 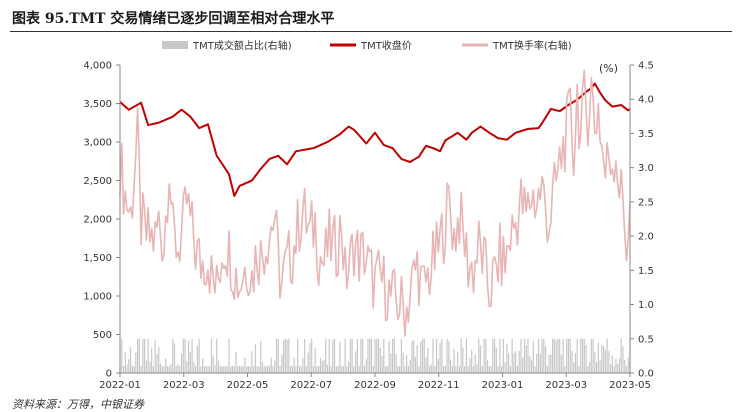 What do you see at coordinates (120, 385) in the screenshot?
I see `x-tick-label: 2022-01` at bounding box center [120, 385].